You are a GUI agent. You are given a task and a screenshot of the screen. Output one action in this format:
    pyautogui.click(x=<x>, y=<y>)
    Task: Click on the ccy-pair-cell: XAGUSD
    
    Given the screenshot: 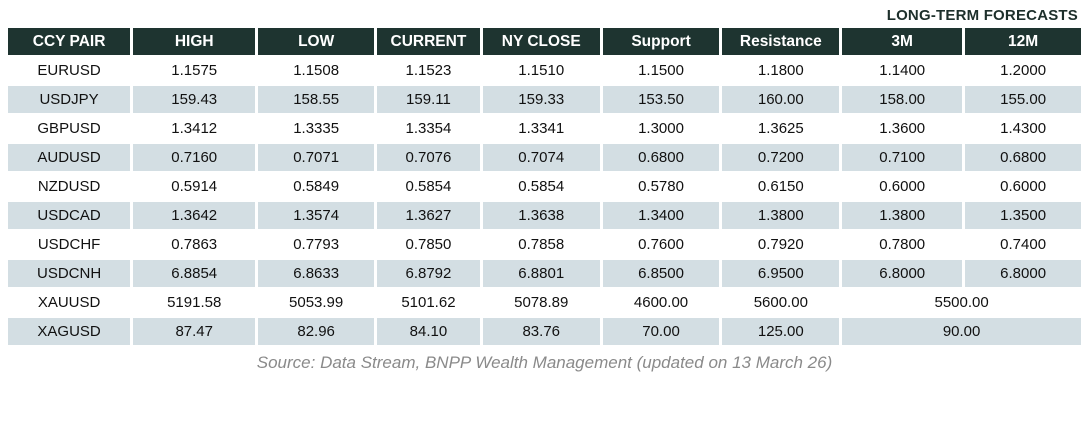 What is the action you would take?
    pyautogui.click(x=69, y=331)
    